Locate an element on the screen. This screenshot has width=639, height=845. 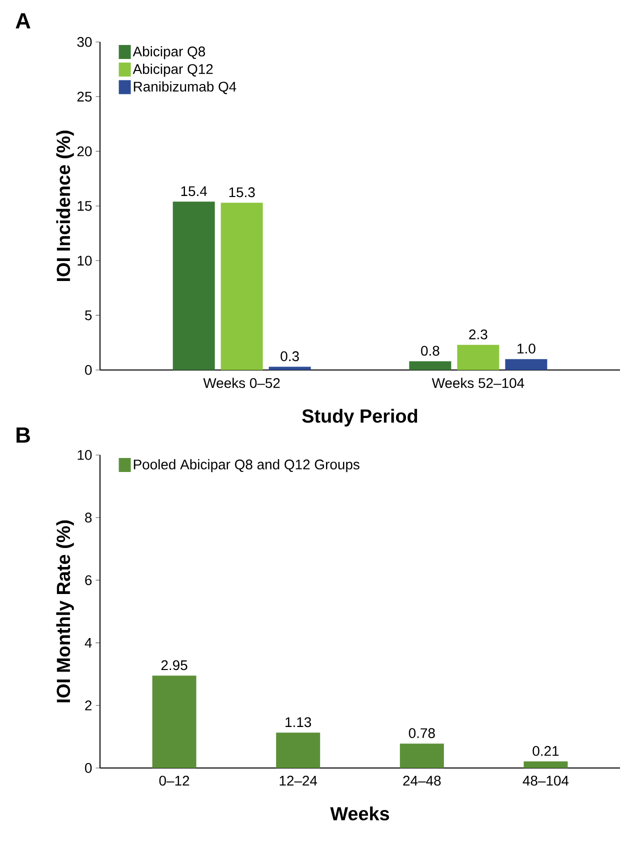
x-tick-label: 24–48 is located at coordinates (422, 781).